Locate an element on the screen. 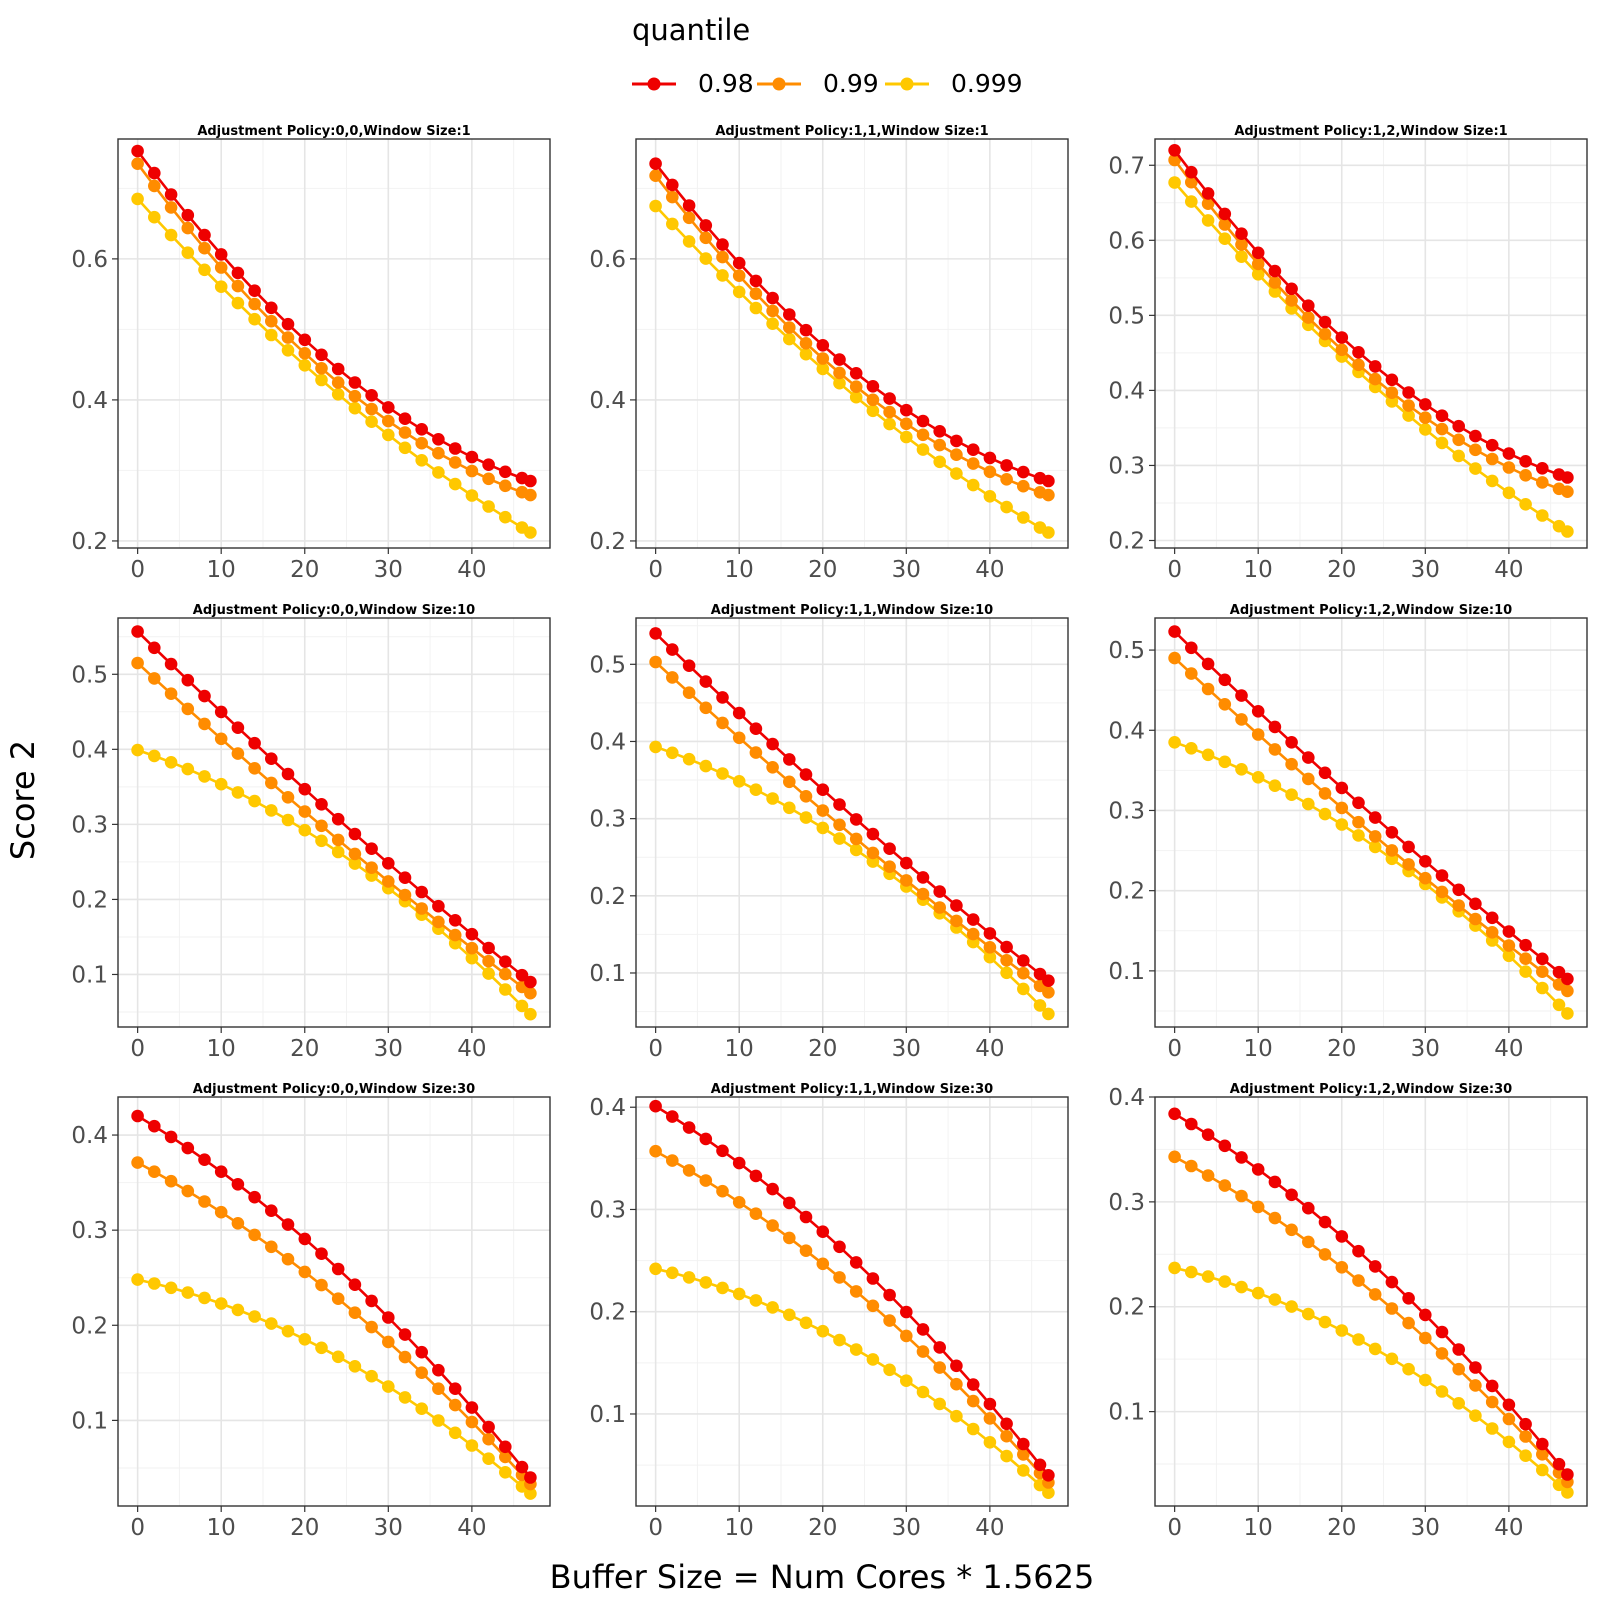  x-tick-label: 0 is located at coordinates (137, 1528).